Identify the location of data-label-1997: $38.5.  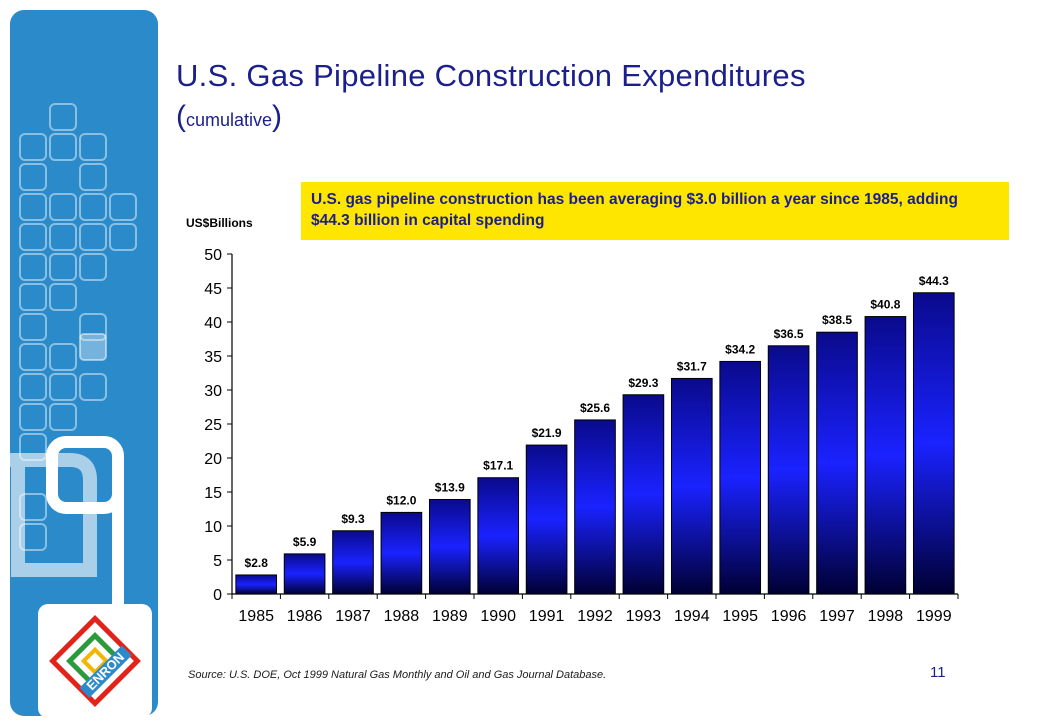
(837, 320).